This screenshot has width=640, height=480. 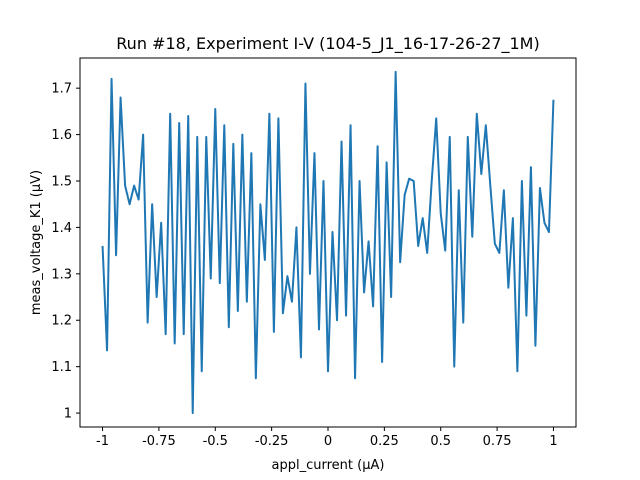 I want to click on x-tick-label: 0, so click(x=328, y=441).